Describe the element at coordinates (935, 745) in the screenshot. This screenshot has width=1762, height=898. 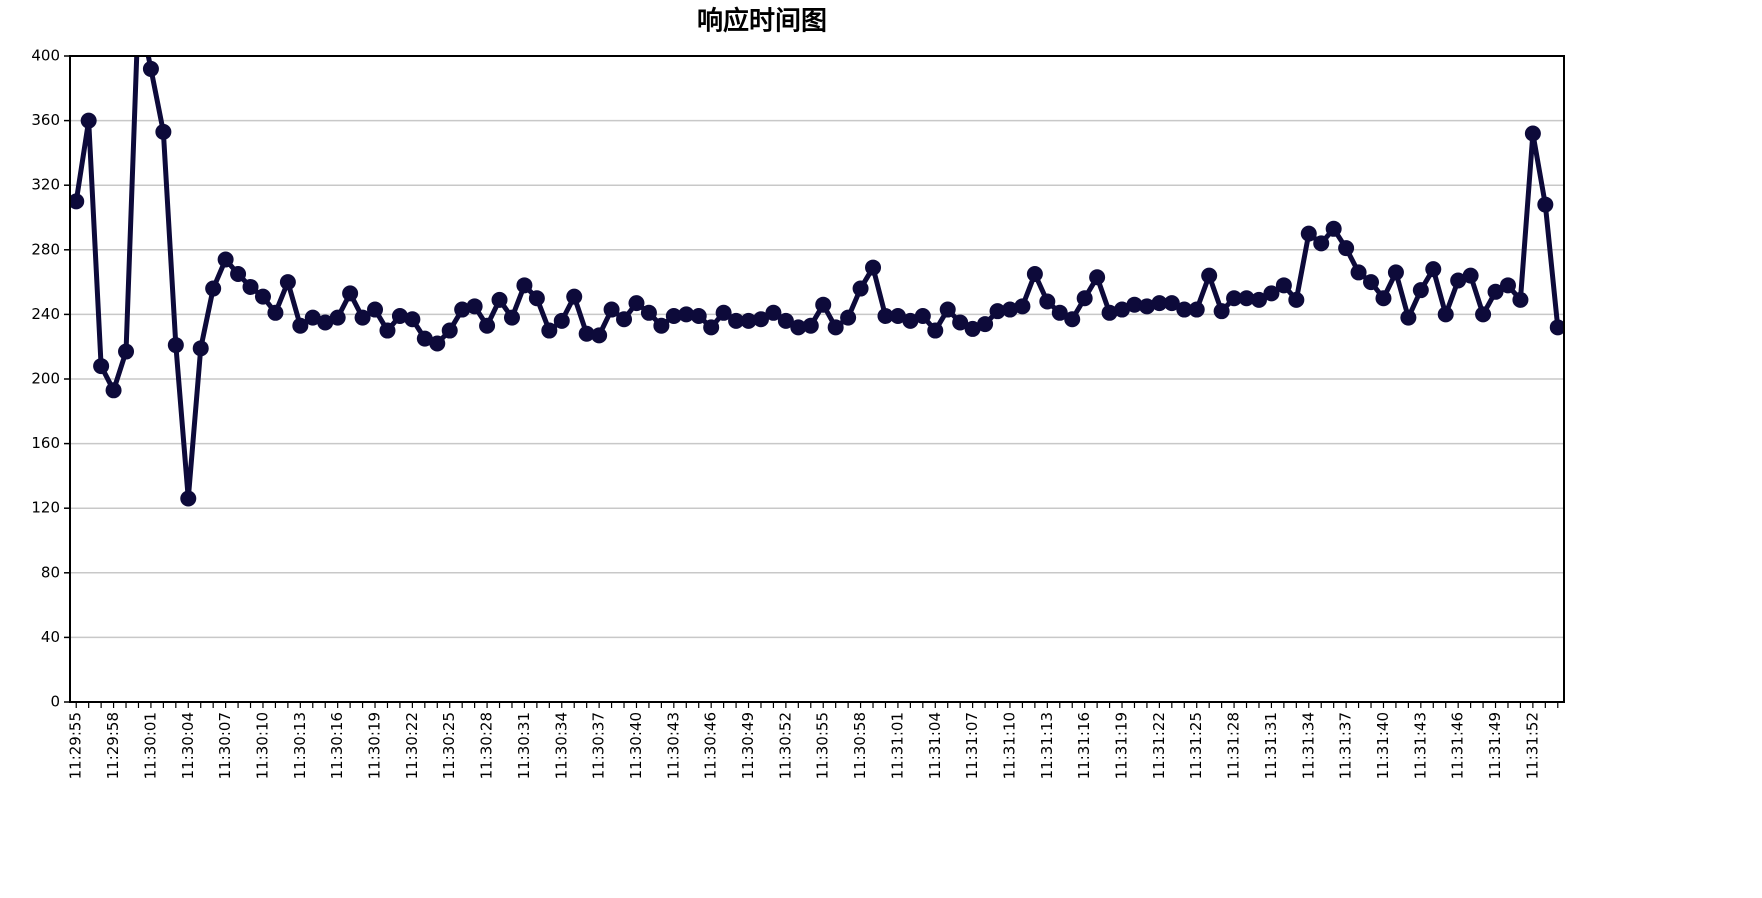
I see `x-tick-label: 11:31:04` at that location.